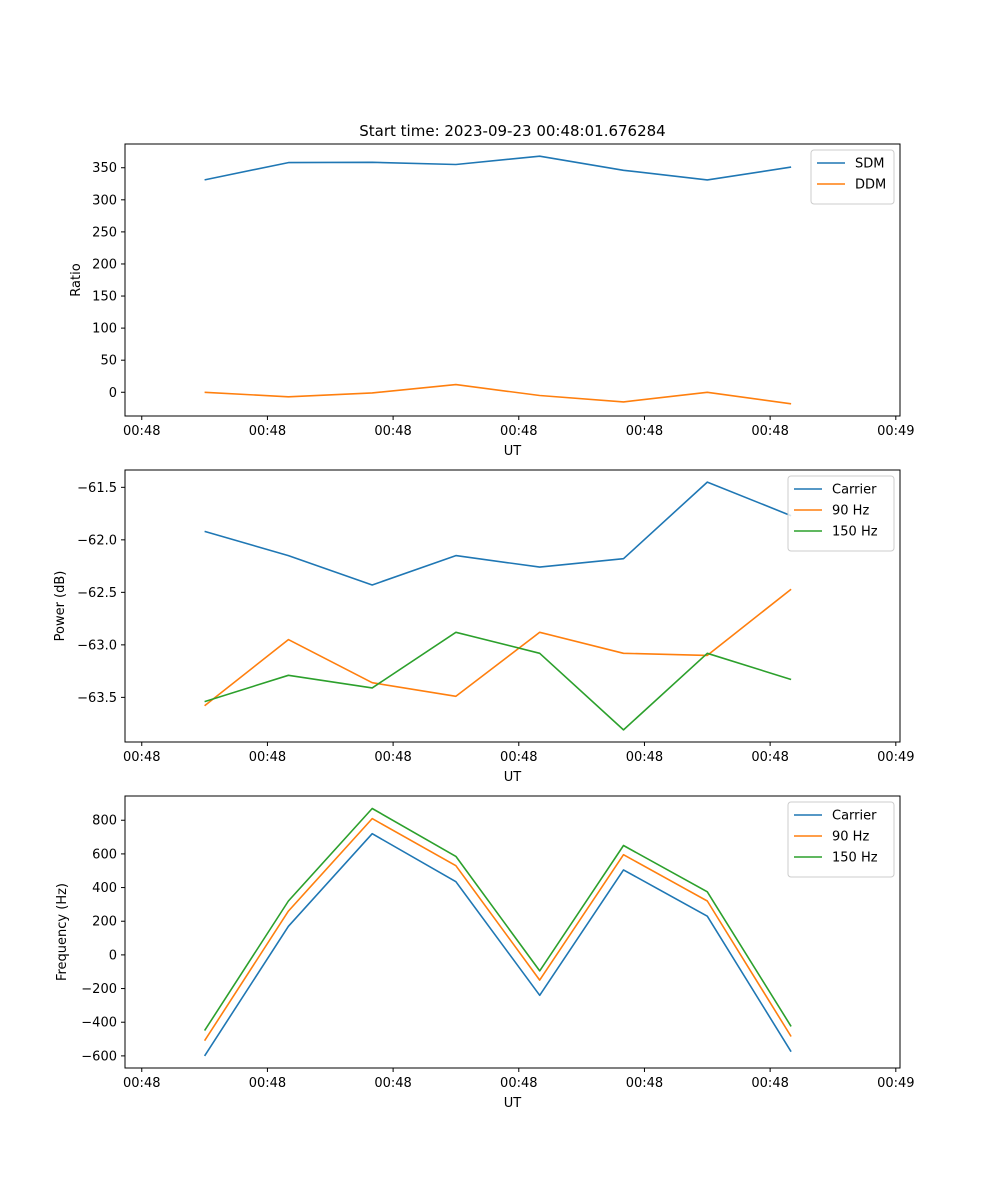 This screenshot has width=1000, height=1200. What do you see at coordinates (76, 279) in the screenshot?
I see `y-axis-label: Ratio` at bounding box center [76, 279].